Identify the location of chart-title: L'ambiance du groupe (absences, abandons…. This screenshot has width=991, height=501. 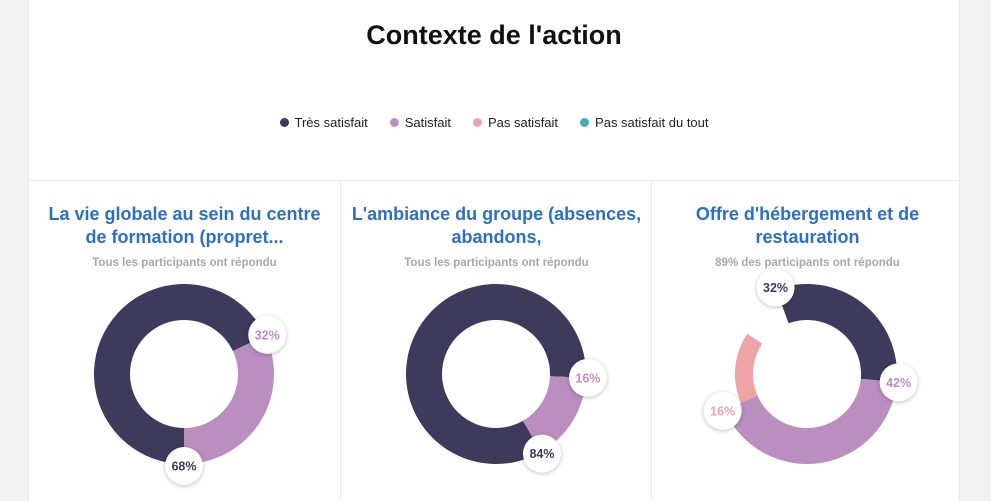
(496, 225).